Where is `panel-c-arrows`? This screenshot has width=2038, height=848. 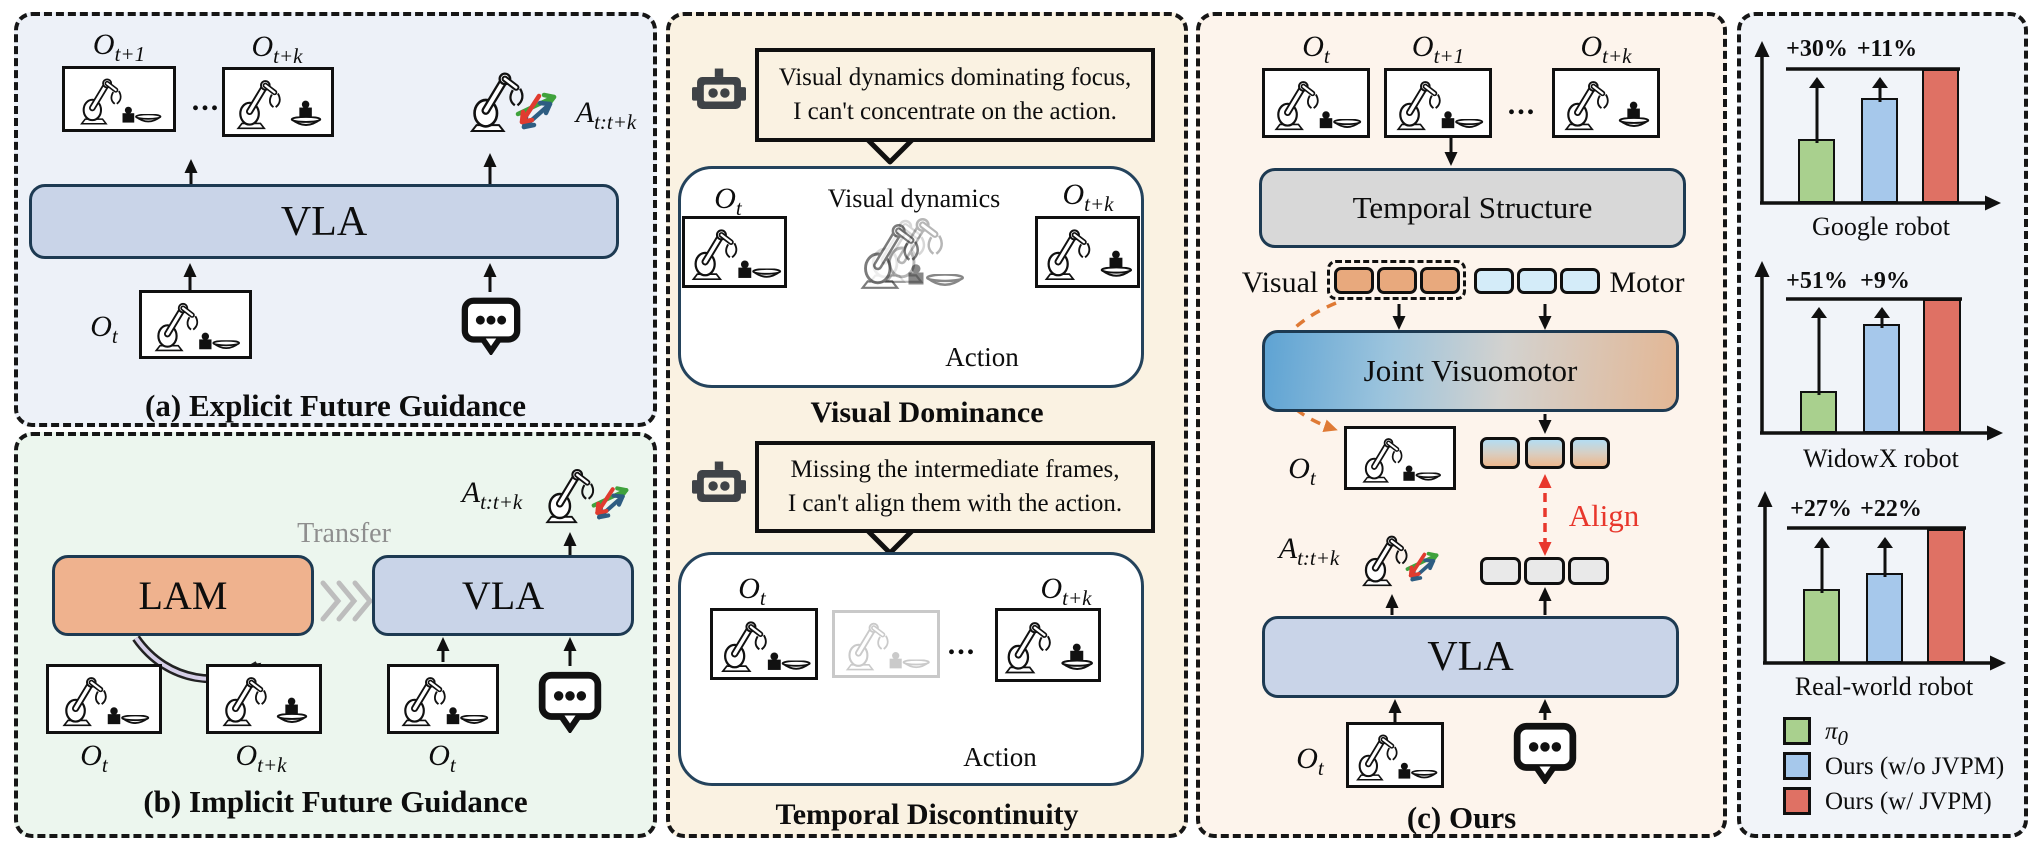 panel-c-arrows is located at coordinates (1411, 430).